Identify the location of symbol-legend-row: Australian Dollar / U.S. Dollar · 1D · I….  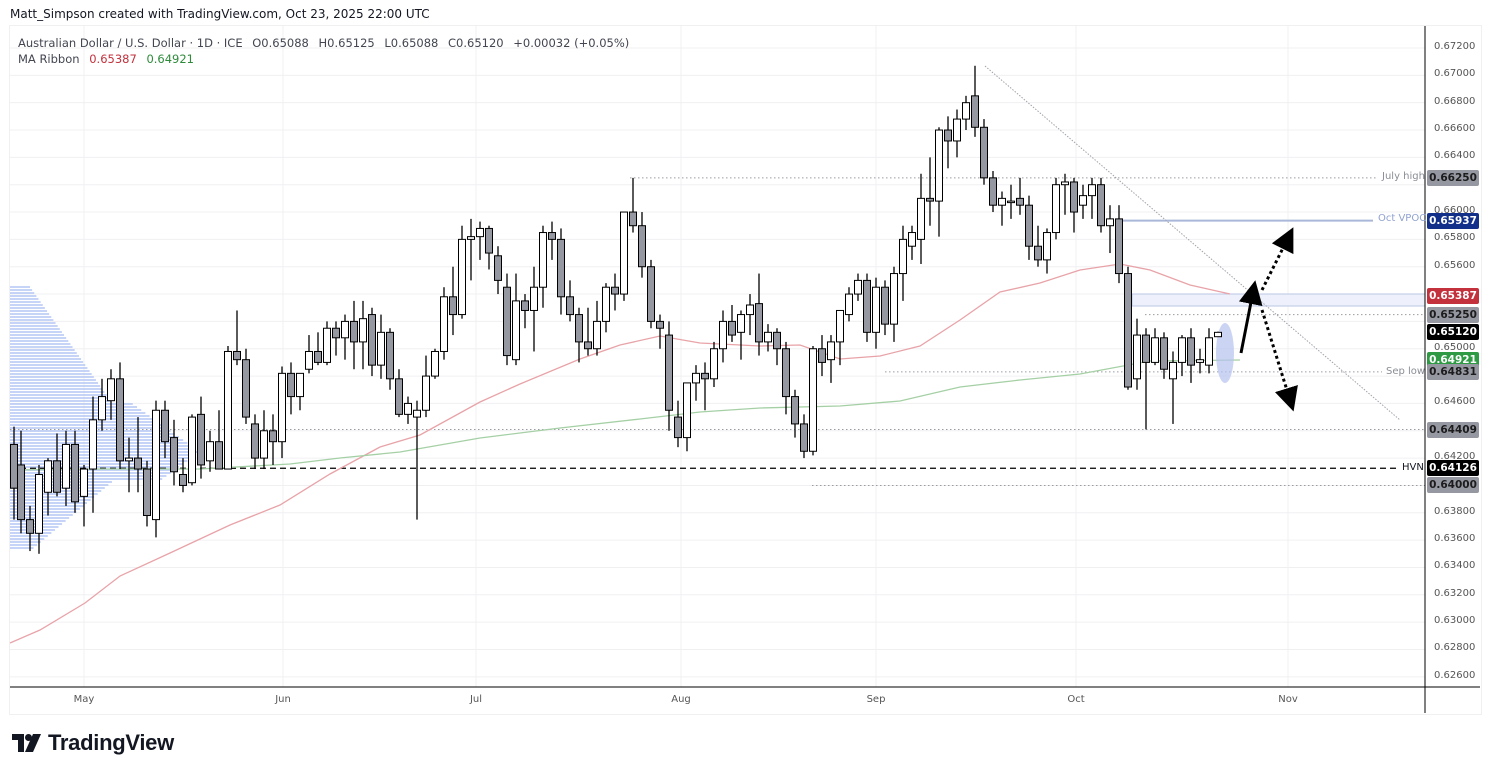
(323, 43).